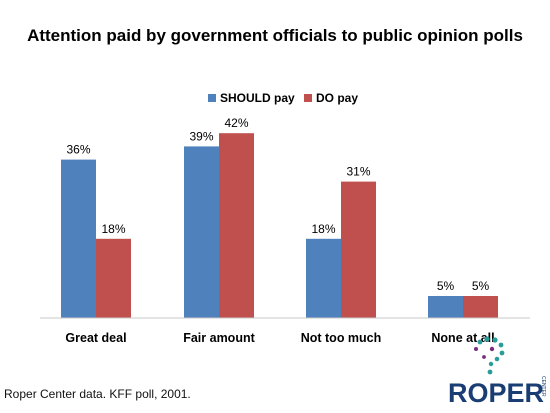  What do you see at coordinates (358, 249) in the screenshot?
I see `bar-do-pay-not-too-much` at bounding box center [358, 249].